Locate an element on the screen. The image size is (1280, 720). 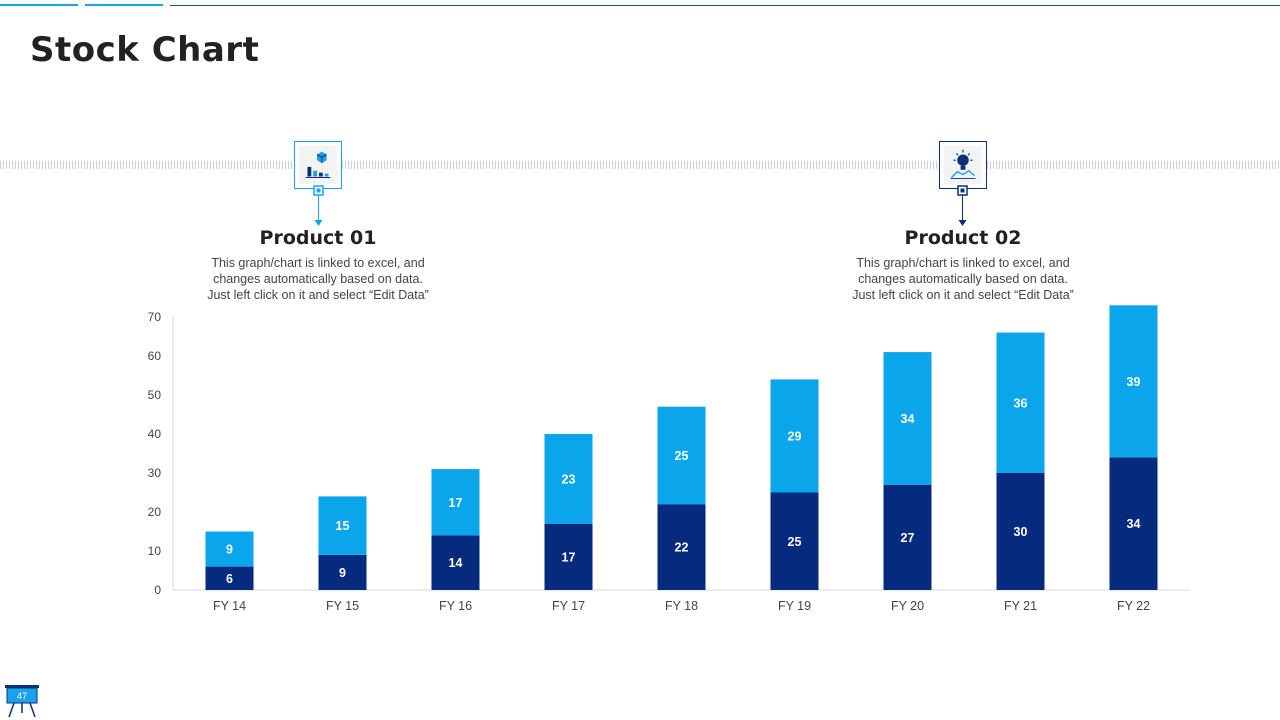
slide-number: 47 is located at coordinates (22, 696).